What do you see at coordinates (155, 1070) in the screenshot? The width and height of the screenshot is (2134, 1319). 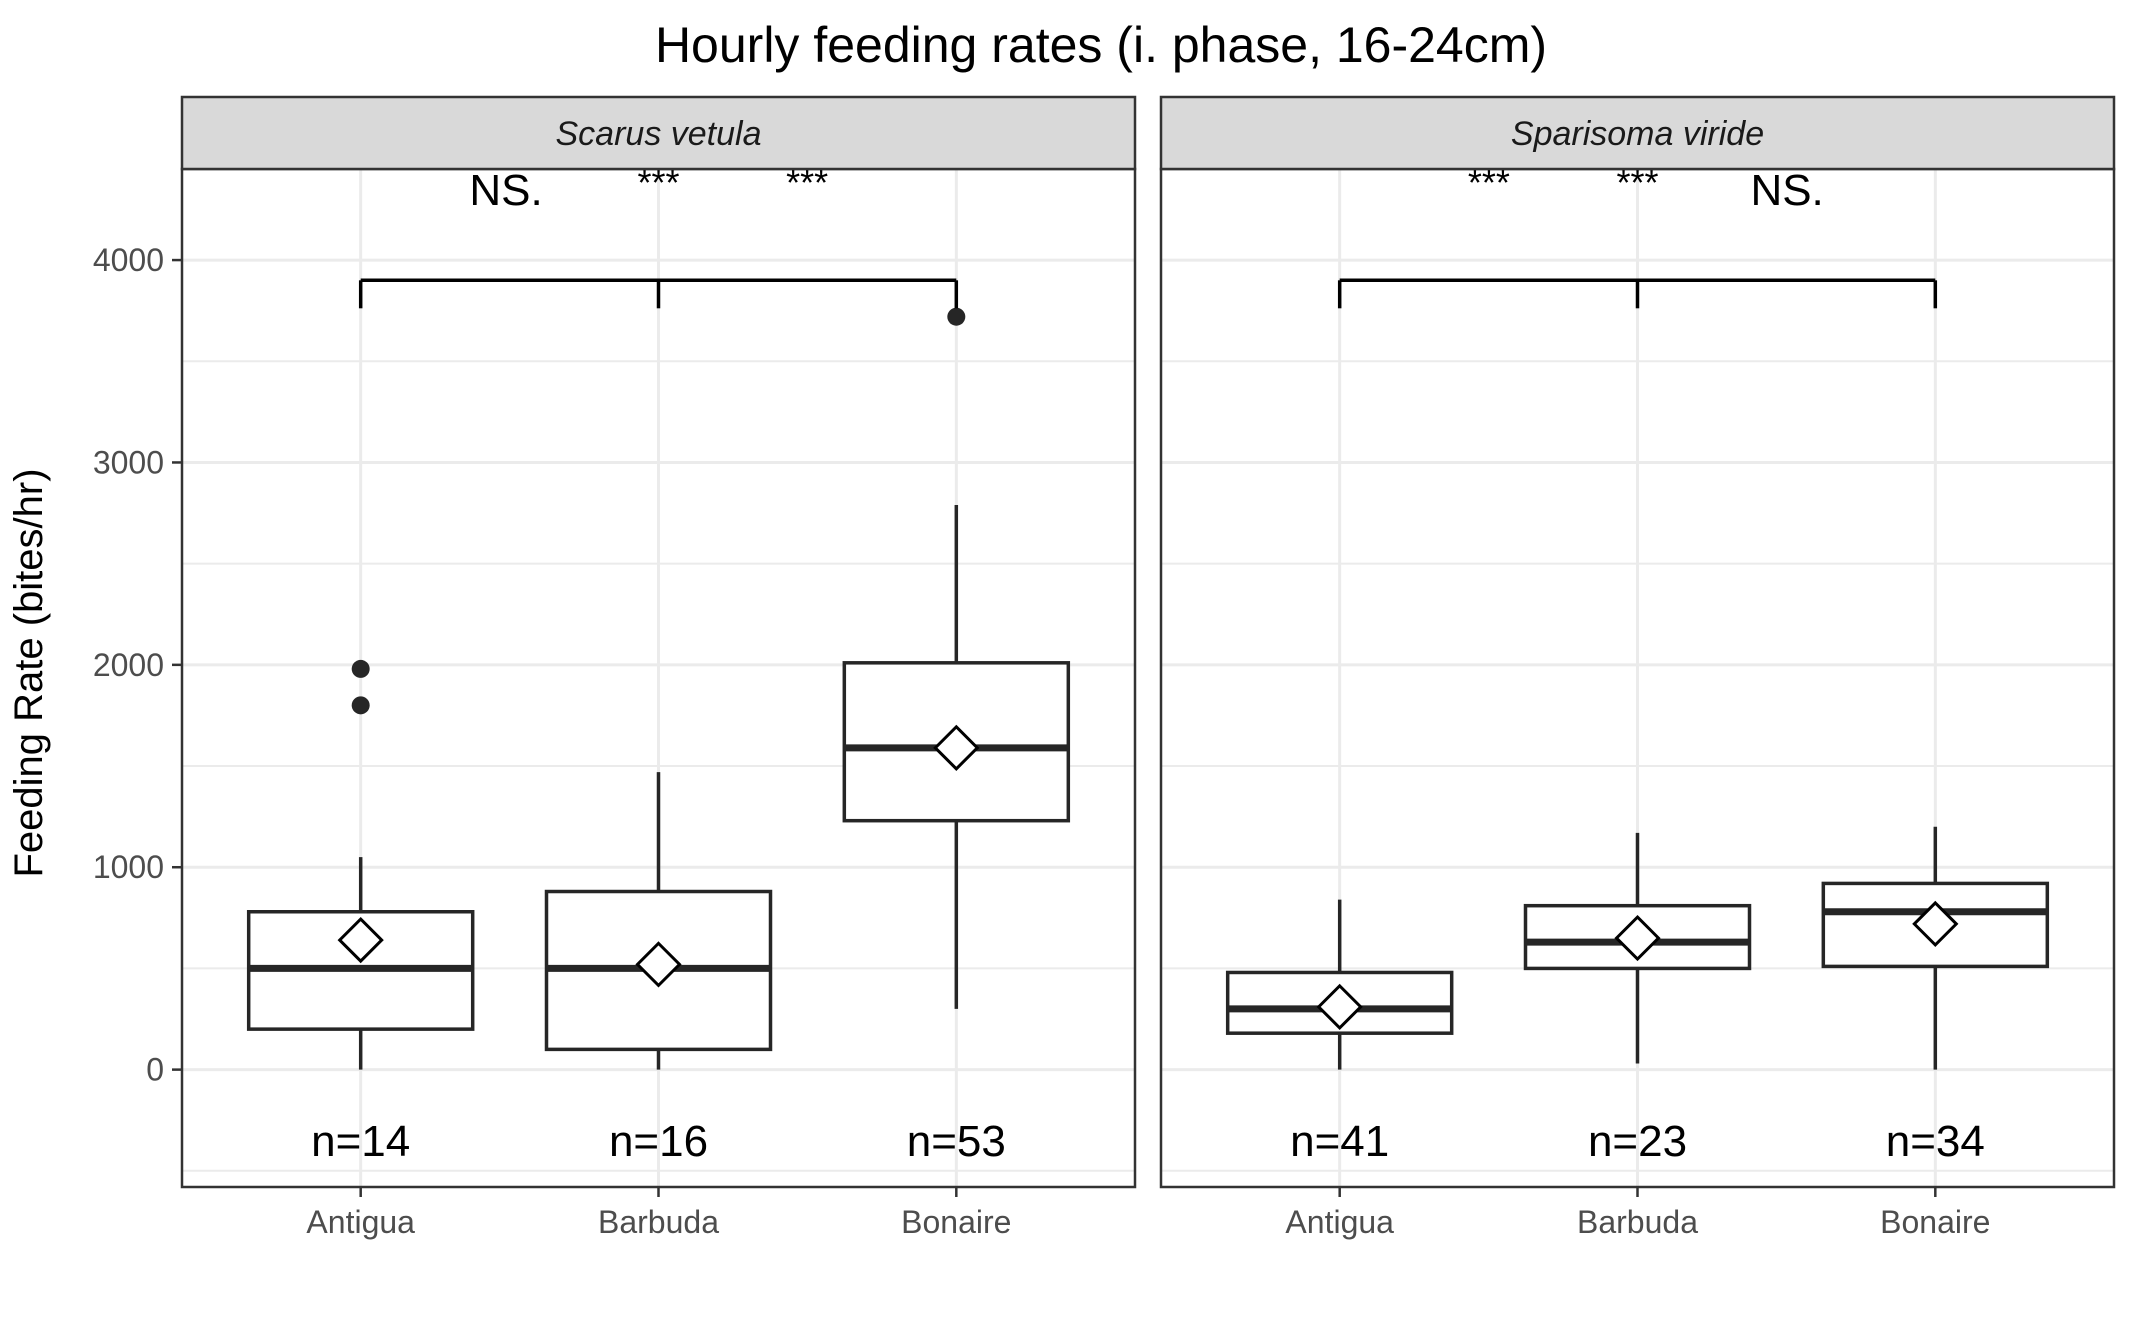 I see `y-tick-label: 0` at bounding box center [155, 1070].